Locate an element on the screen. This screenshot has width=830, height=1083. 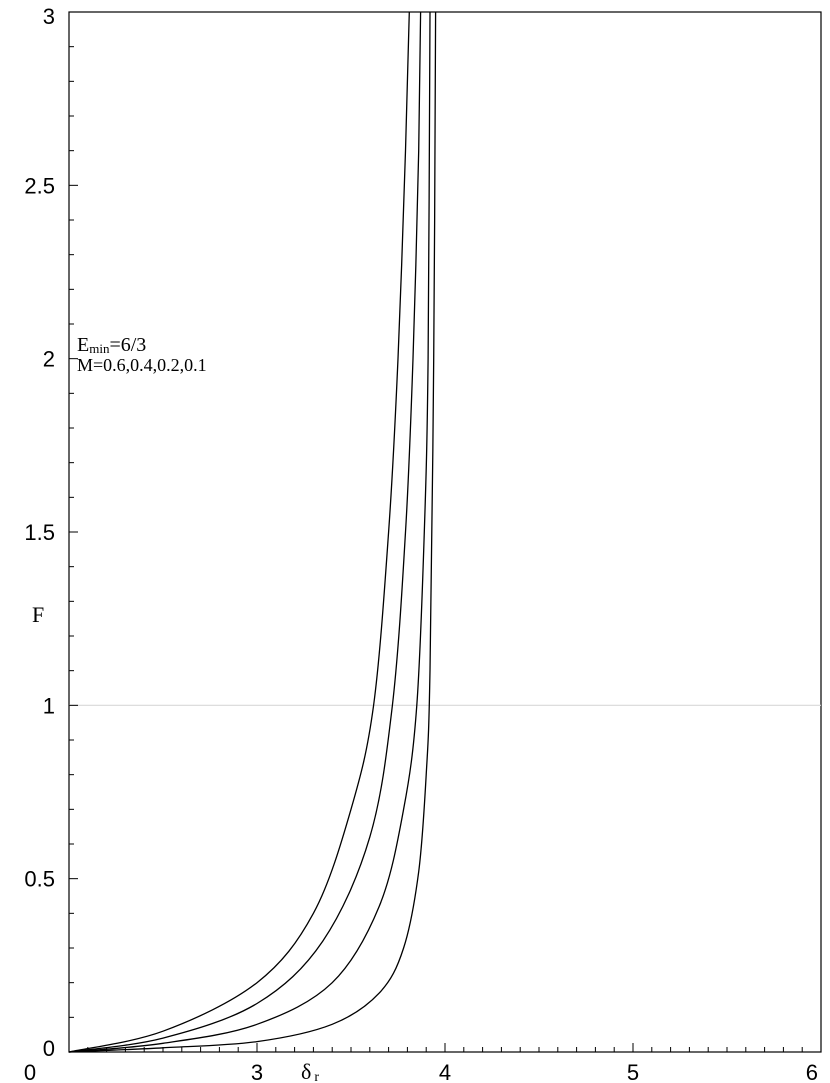
y-axis-label: F is located at coordinates (38, 614).